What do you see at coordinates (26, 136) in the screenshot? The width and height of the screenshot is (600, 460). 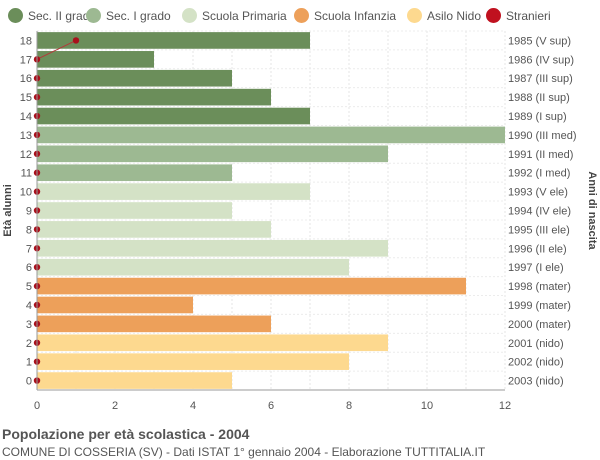 I see `y-tick-label: 13` at bounding box center [26, 136].